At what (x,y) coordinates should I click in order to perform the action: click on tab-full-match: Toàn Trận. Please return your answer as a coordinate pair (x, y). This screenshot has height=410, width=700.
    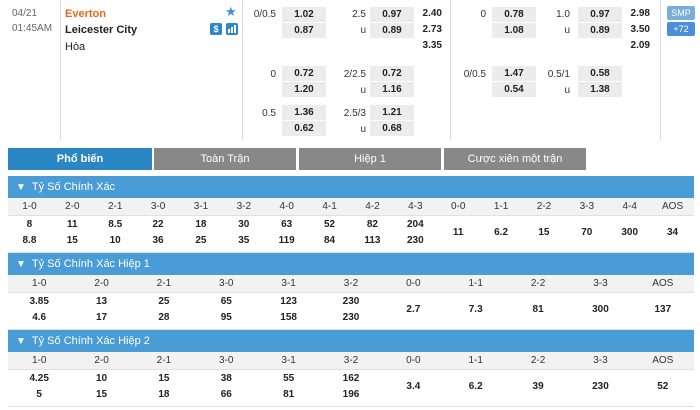
    Looking at the image, I should click on (225, 159).